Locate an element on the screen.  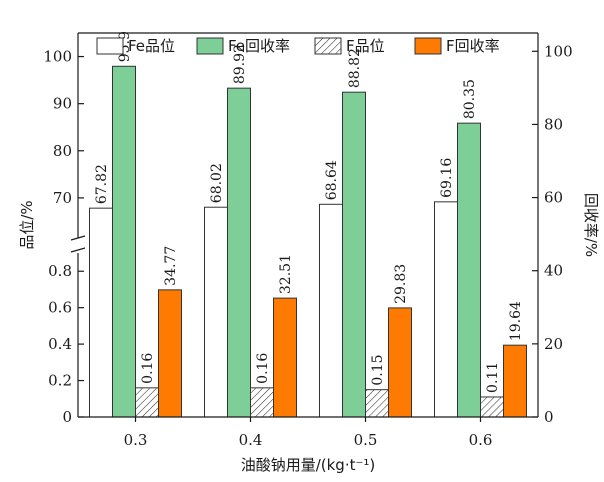
data-label-f-recovery: 34.77 is located at coordinates (171, 266).